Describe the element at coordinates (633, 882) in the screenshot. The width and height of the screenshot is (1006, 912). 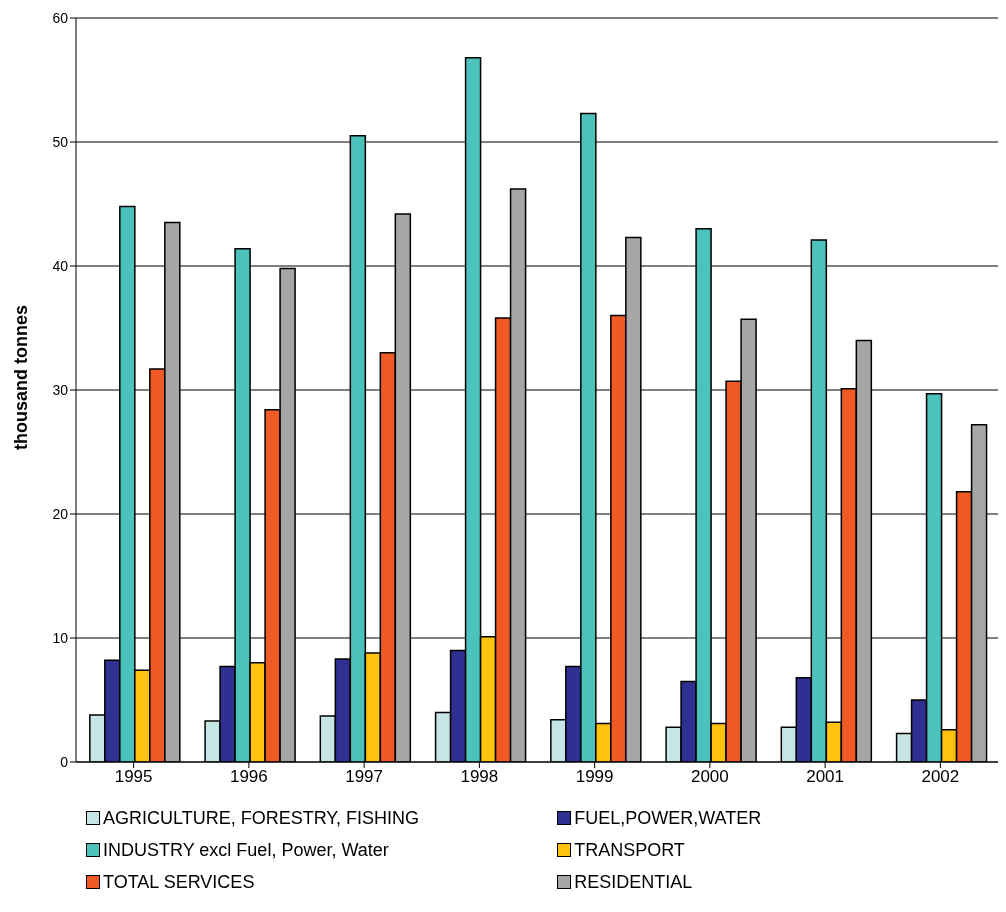
I see `legend-label: RESIDENTIAL` at that location.